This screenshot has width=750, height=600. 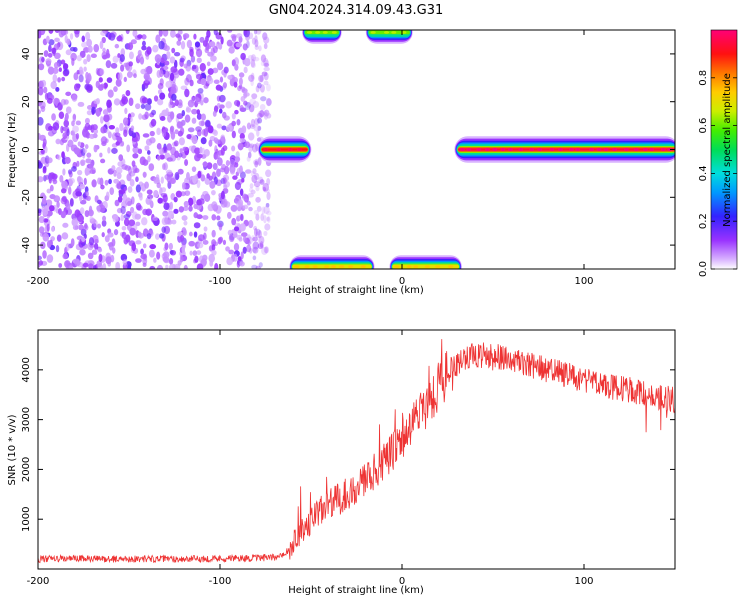 I want to click on carrier-segment-left, so click(x=284, y=149).